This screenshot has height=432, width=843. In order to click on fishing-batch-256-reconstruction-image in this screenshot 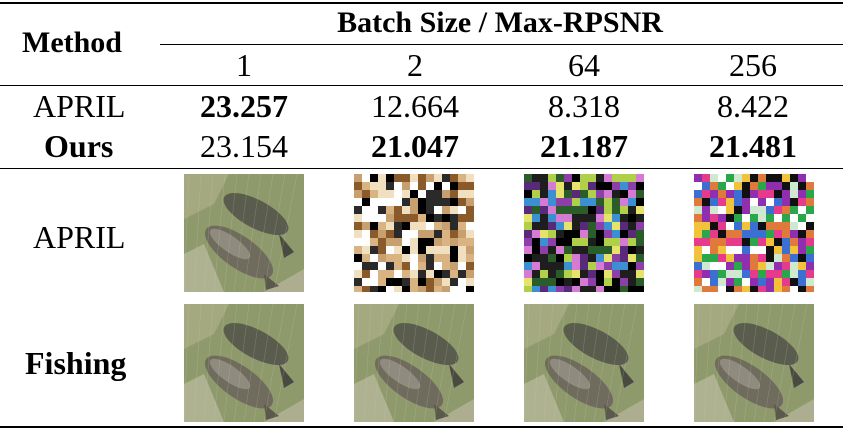, I will do `click(754, 363)`.